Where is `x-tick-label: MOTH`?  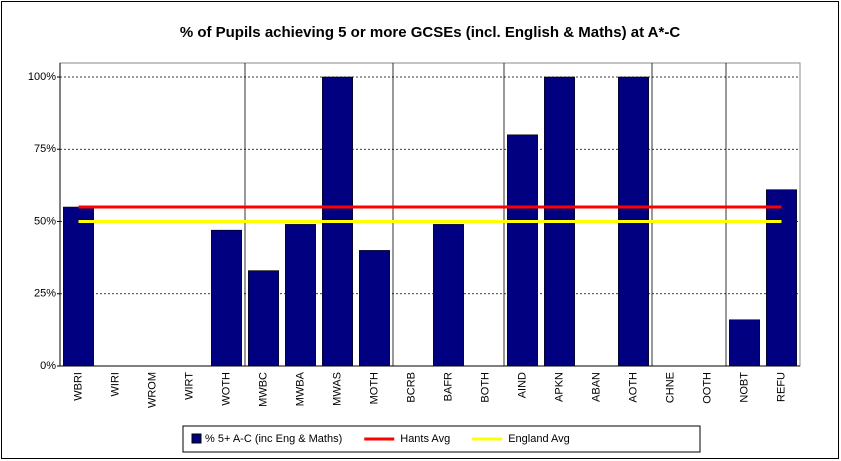
x-tick-label: MOTH is located at coordinates (374, 388).